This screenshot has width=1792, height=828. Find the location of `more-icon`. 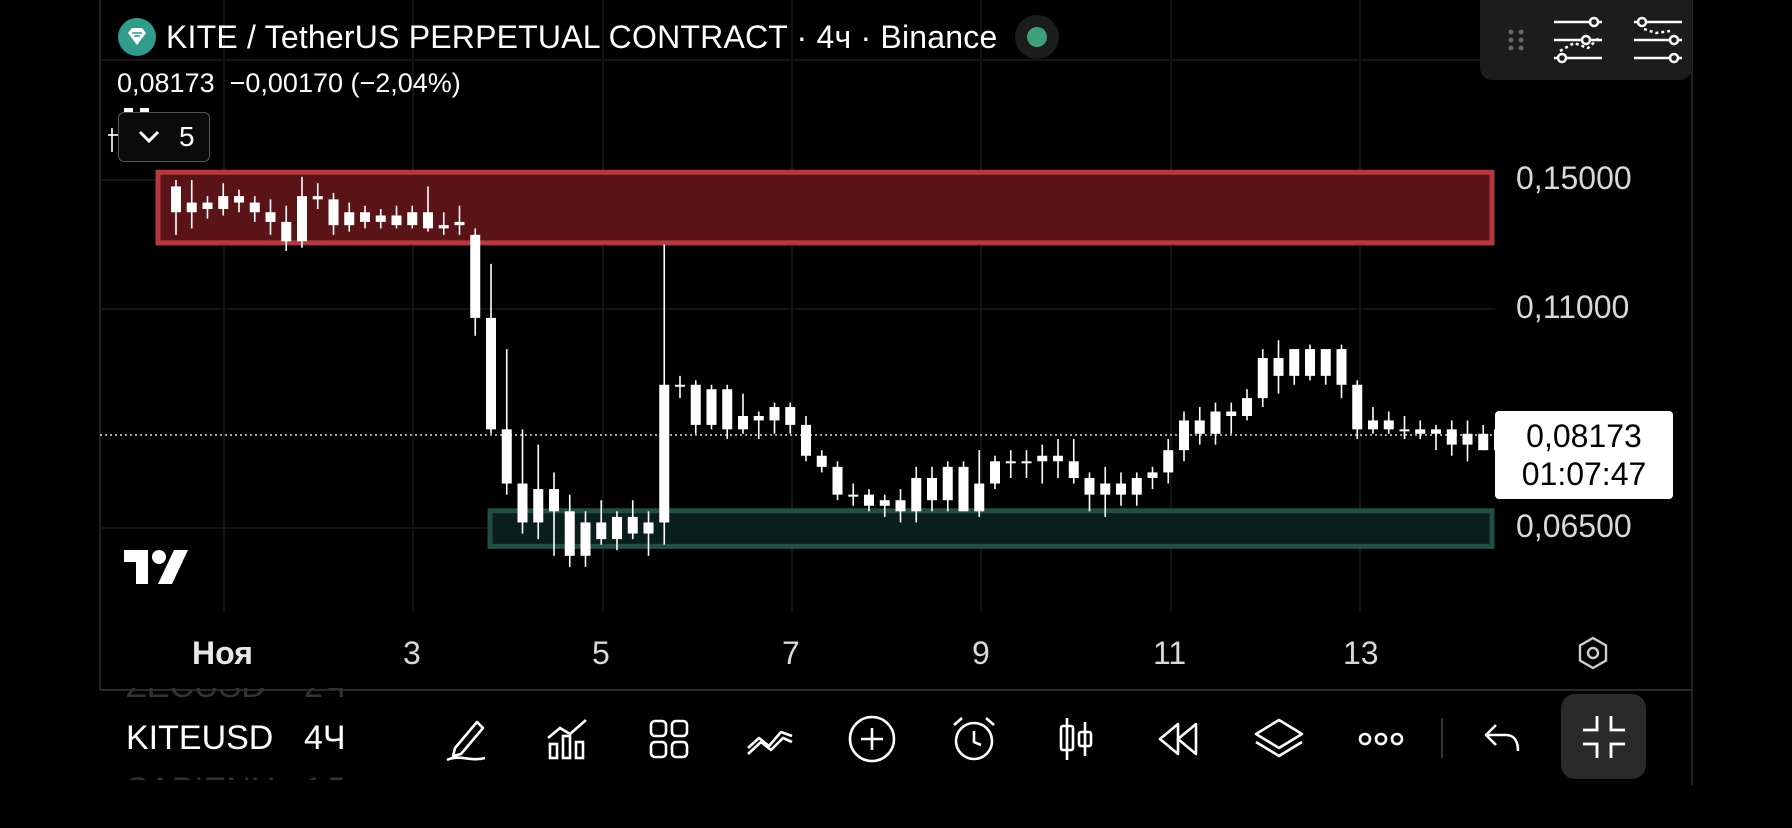

more-icon is located at coordinates (1381, 739).